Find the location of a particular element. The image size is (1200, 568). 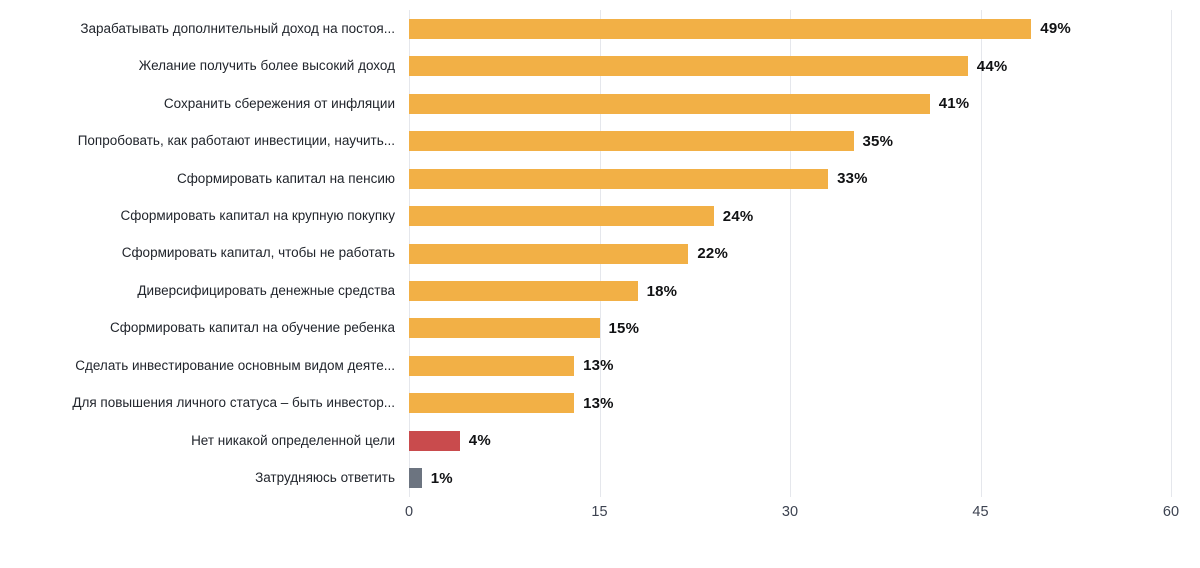

bar-track: 4% is located at coordinates (790, 440).